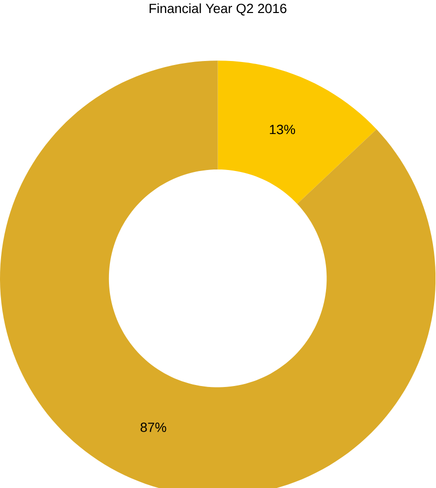 This screenshot has height=488, width=436. What do you see at coordinates (153, 427) in the screenshot?
I see `data-label: 87%` at bounding box center [153, 427].